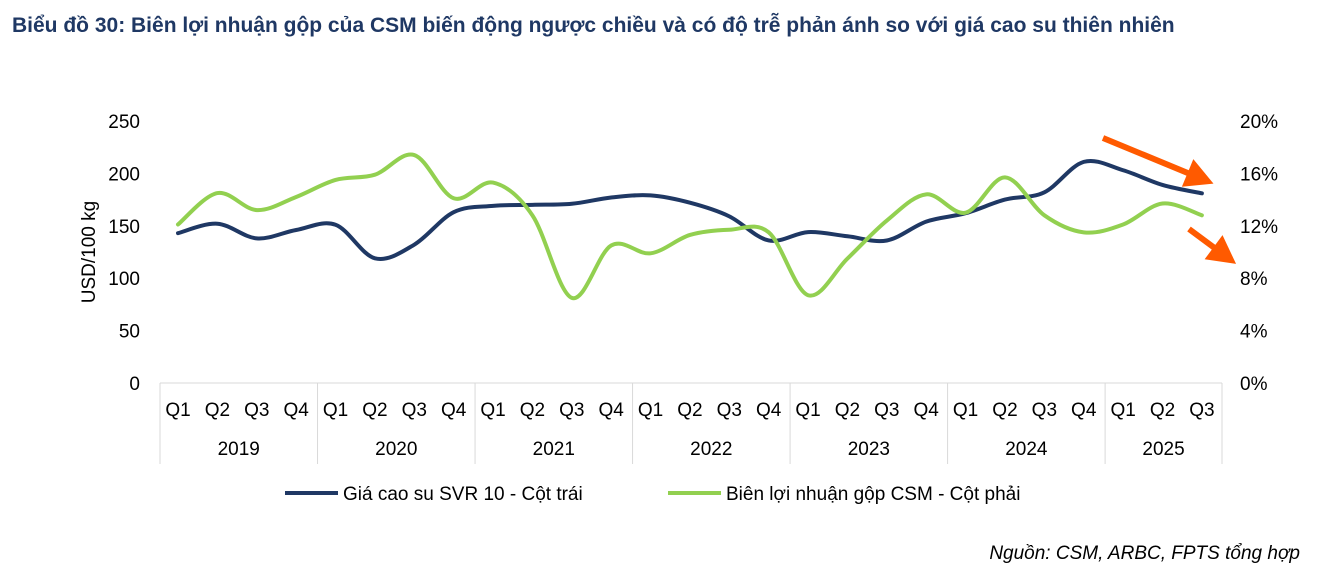 This screenshot has height=570, width=1322. I want to click on y-tick-label: 150, so click(124, 227).